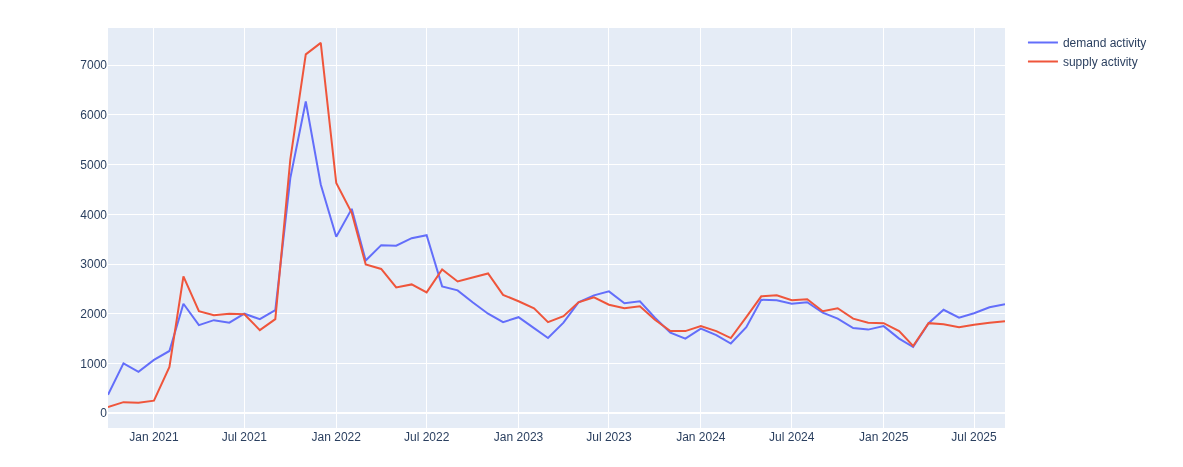 This screenshot has height=467, width=1183. What do you see at coordinates (154, 437) in the screenshot?
I see `x-tick-label: Jan 2021` at bounding box center [154, 437].